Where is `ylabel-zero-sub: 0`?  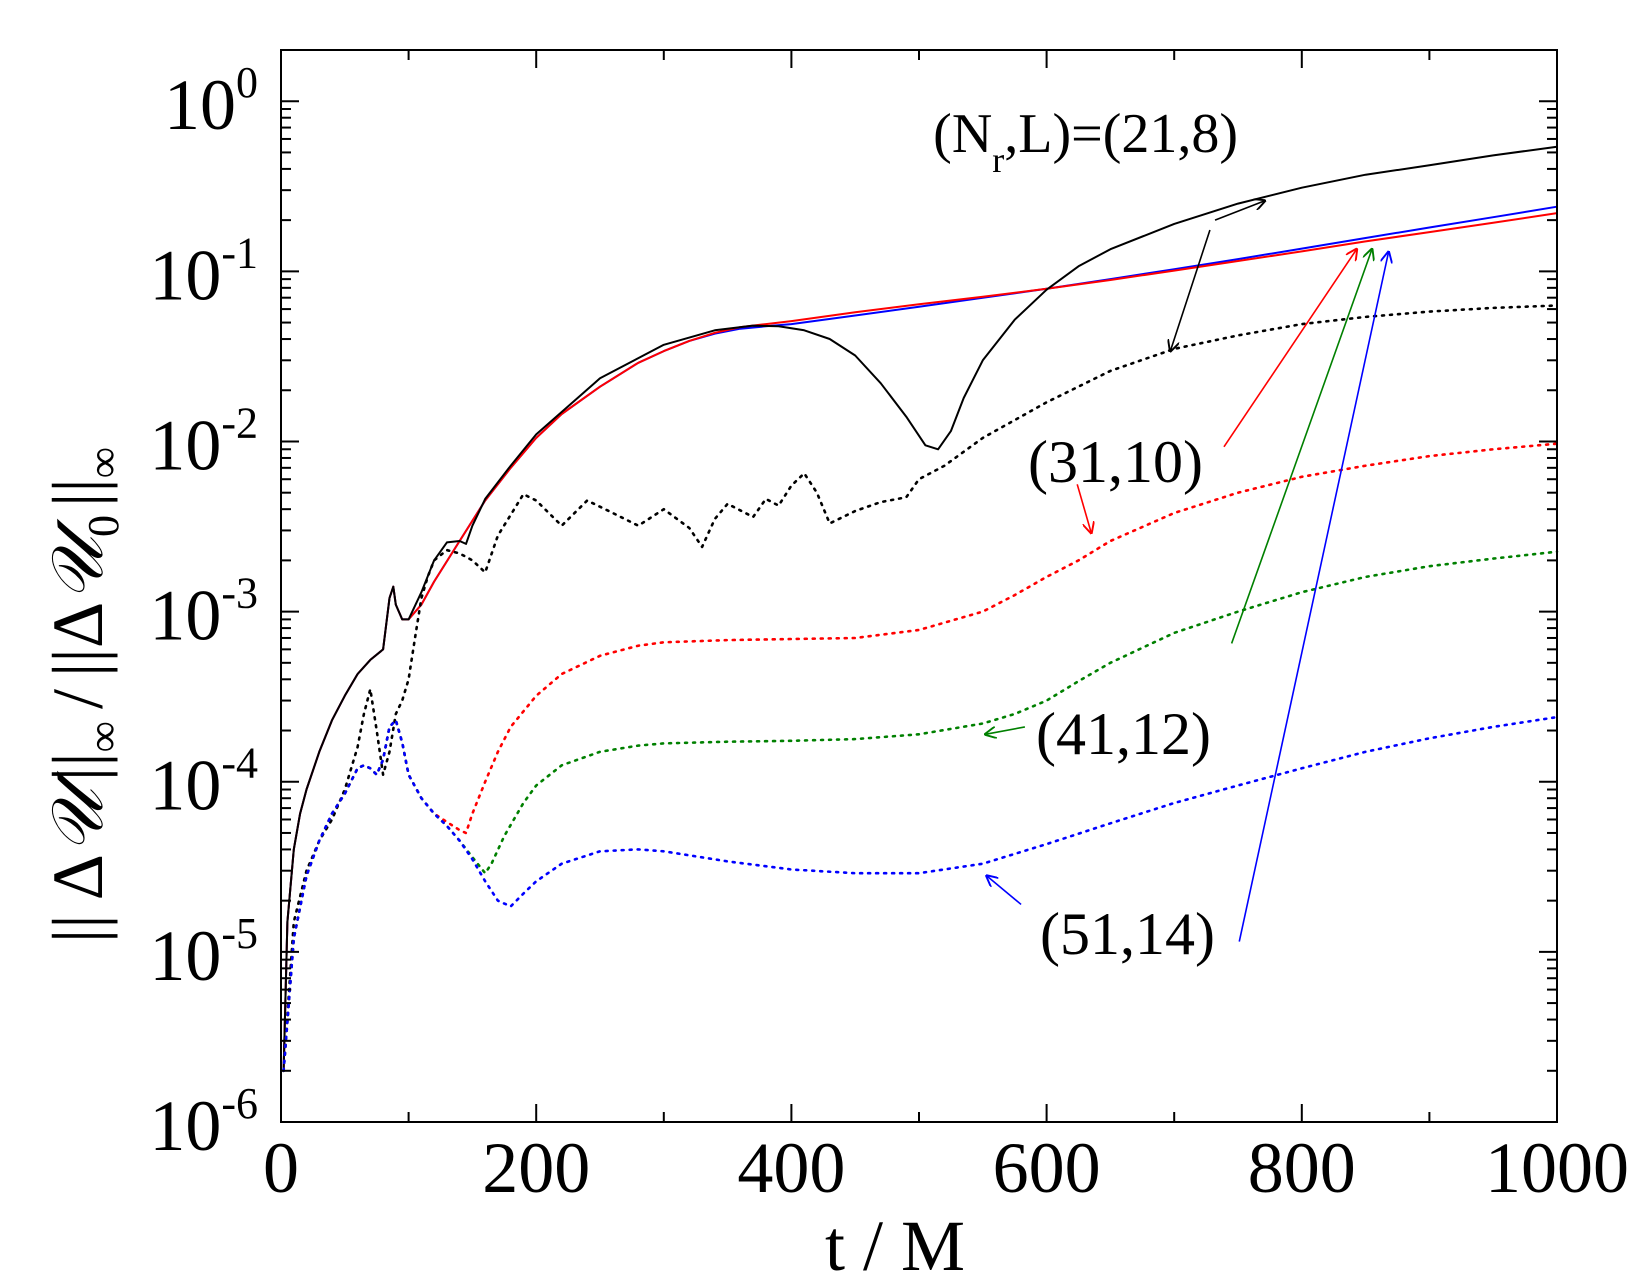
ylabel-zero-sub: 0 is located at coordinates (103, 526).